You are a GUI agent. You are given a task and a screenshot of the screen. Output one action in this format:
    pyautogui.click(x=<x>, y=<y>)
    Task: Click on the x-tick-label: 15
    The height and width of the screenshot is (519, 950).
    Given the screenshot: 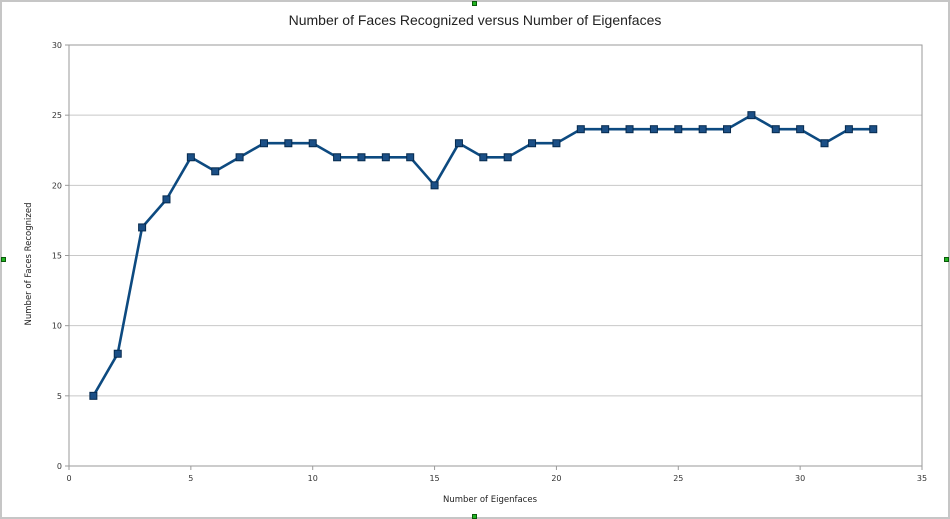 What is the action you would take?
    pyautogui.click(x=434, y=478)
    